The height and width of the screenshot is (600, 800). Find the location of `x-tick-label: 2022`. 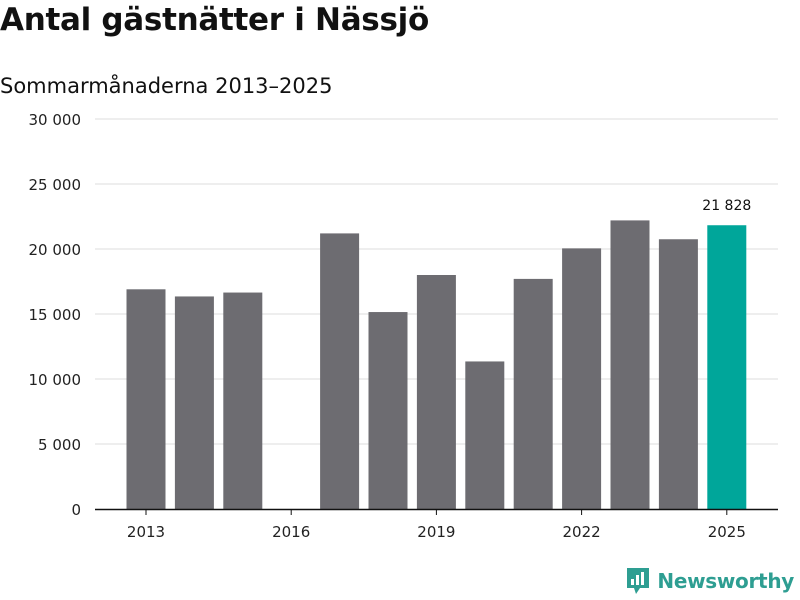

x-tick-label: 2022 is located at coordinates (582, 532).